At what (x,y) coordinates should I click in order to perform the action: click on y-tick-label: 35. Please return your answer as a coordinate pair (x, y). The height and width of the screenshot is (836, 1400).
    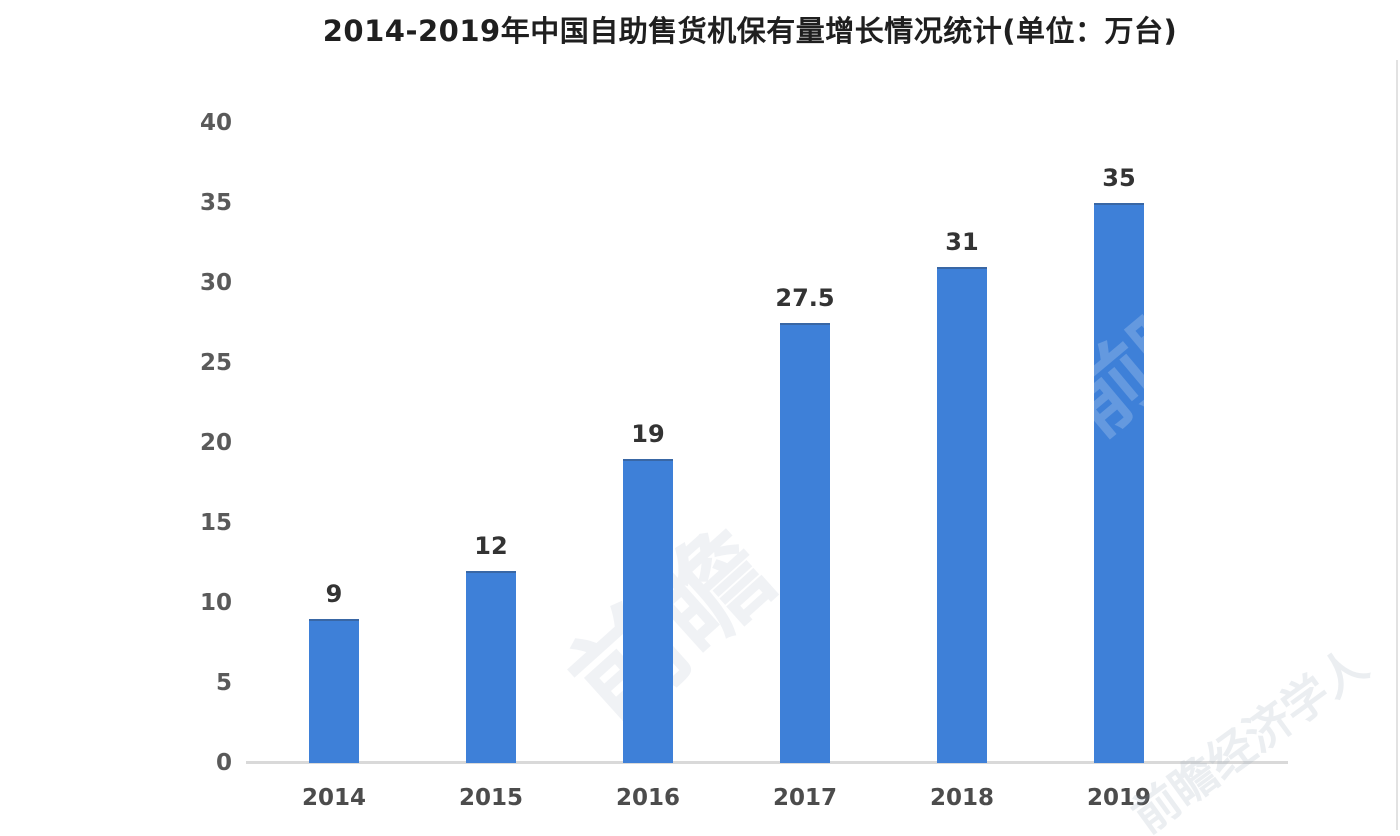
    Looking at the image, I should click on (215, 203).